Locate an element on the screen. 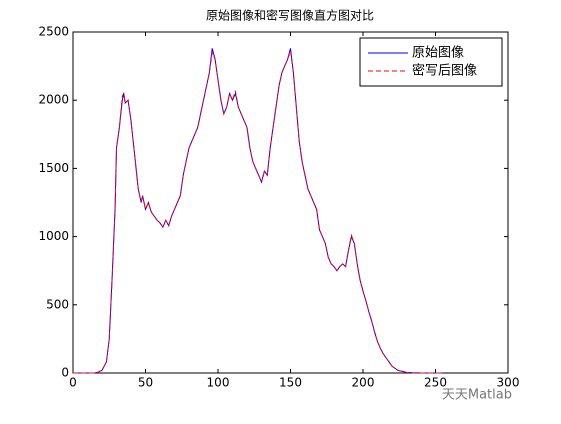 This screenshot has height=424, width=561. y-tick-label: 1500 is located at coordinates (53, 168).